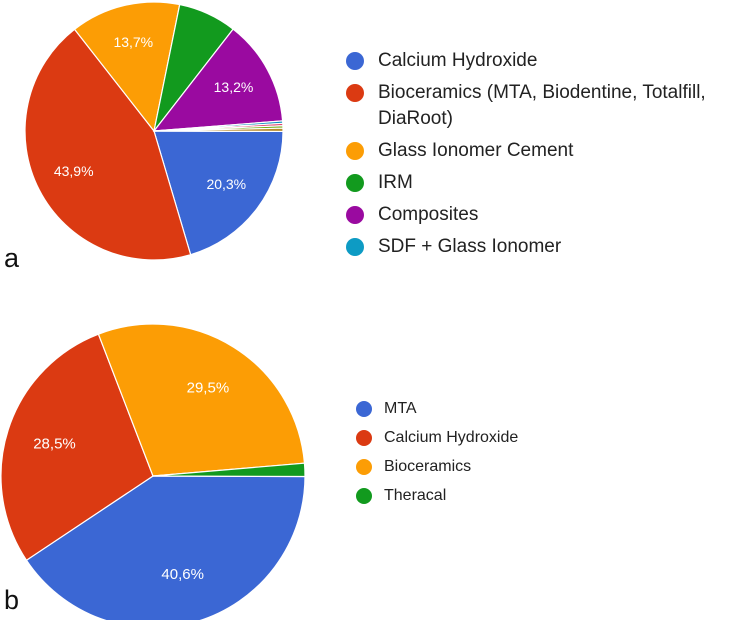 The image size is (750, 620). I want to click on panel-letter-a: a, so click(12, 258).